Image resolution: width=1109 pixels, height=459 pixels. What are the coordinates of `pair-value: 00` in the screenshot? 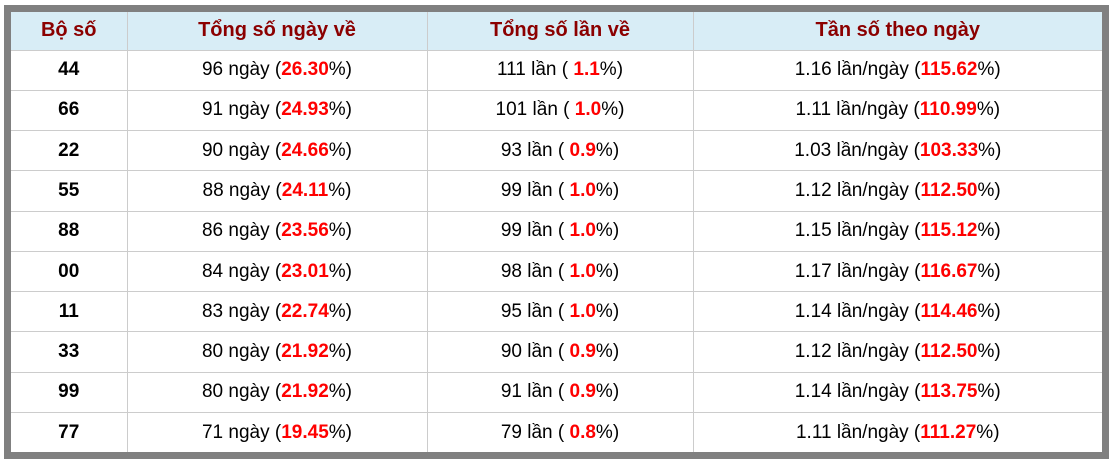 It's located at (69, 271).